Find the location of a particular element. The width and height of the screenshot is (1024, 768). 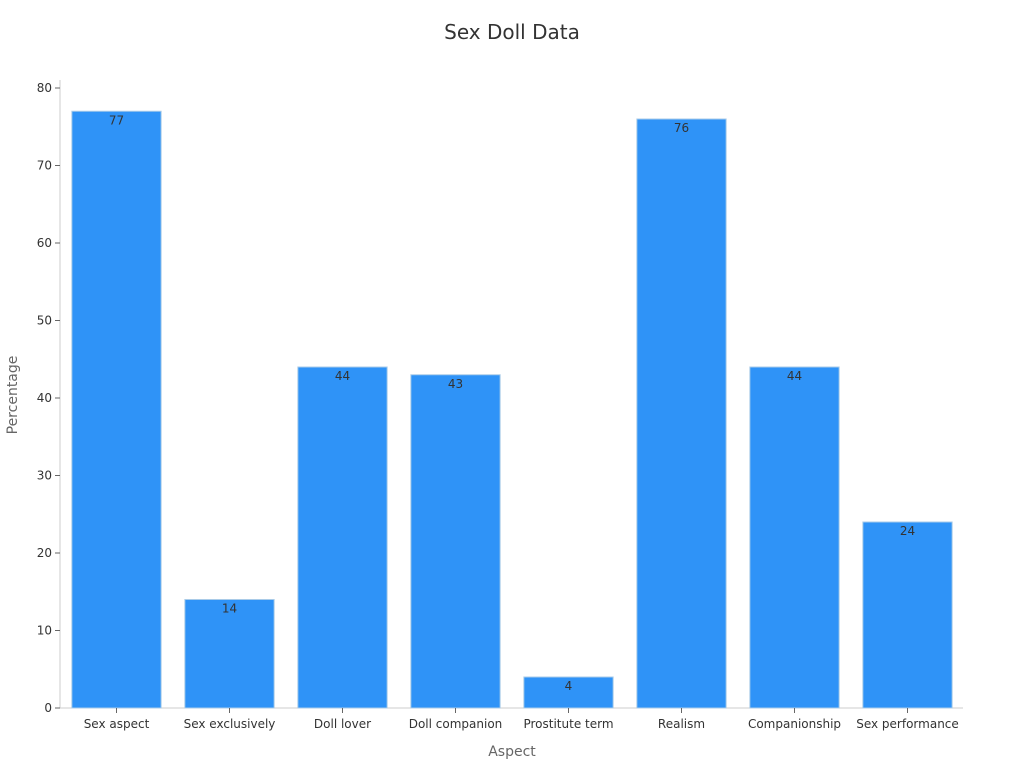

data-label-6: 44 is located at coordinates (794, 376).